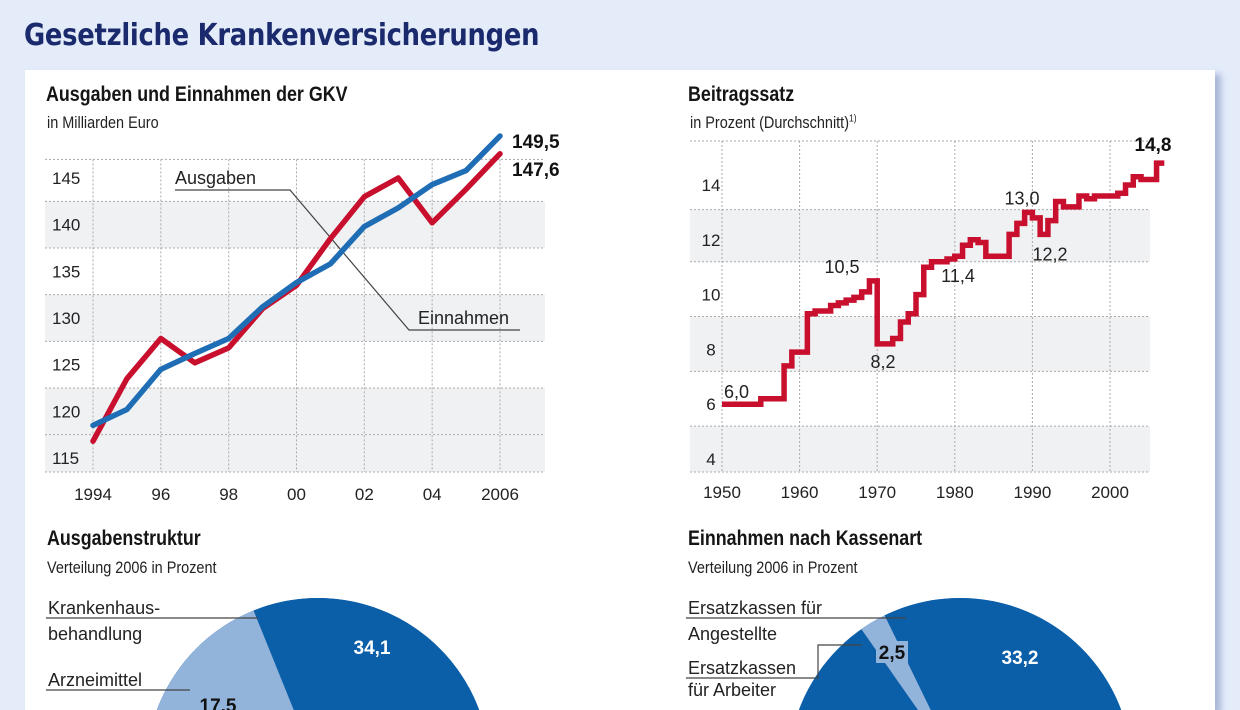  What do you see at coordinates (853, 119) in the screenshot?
I see `footnote-marker: 1)` at bounding box center [853, 119].